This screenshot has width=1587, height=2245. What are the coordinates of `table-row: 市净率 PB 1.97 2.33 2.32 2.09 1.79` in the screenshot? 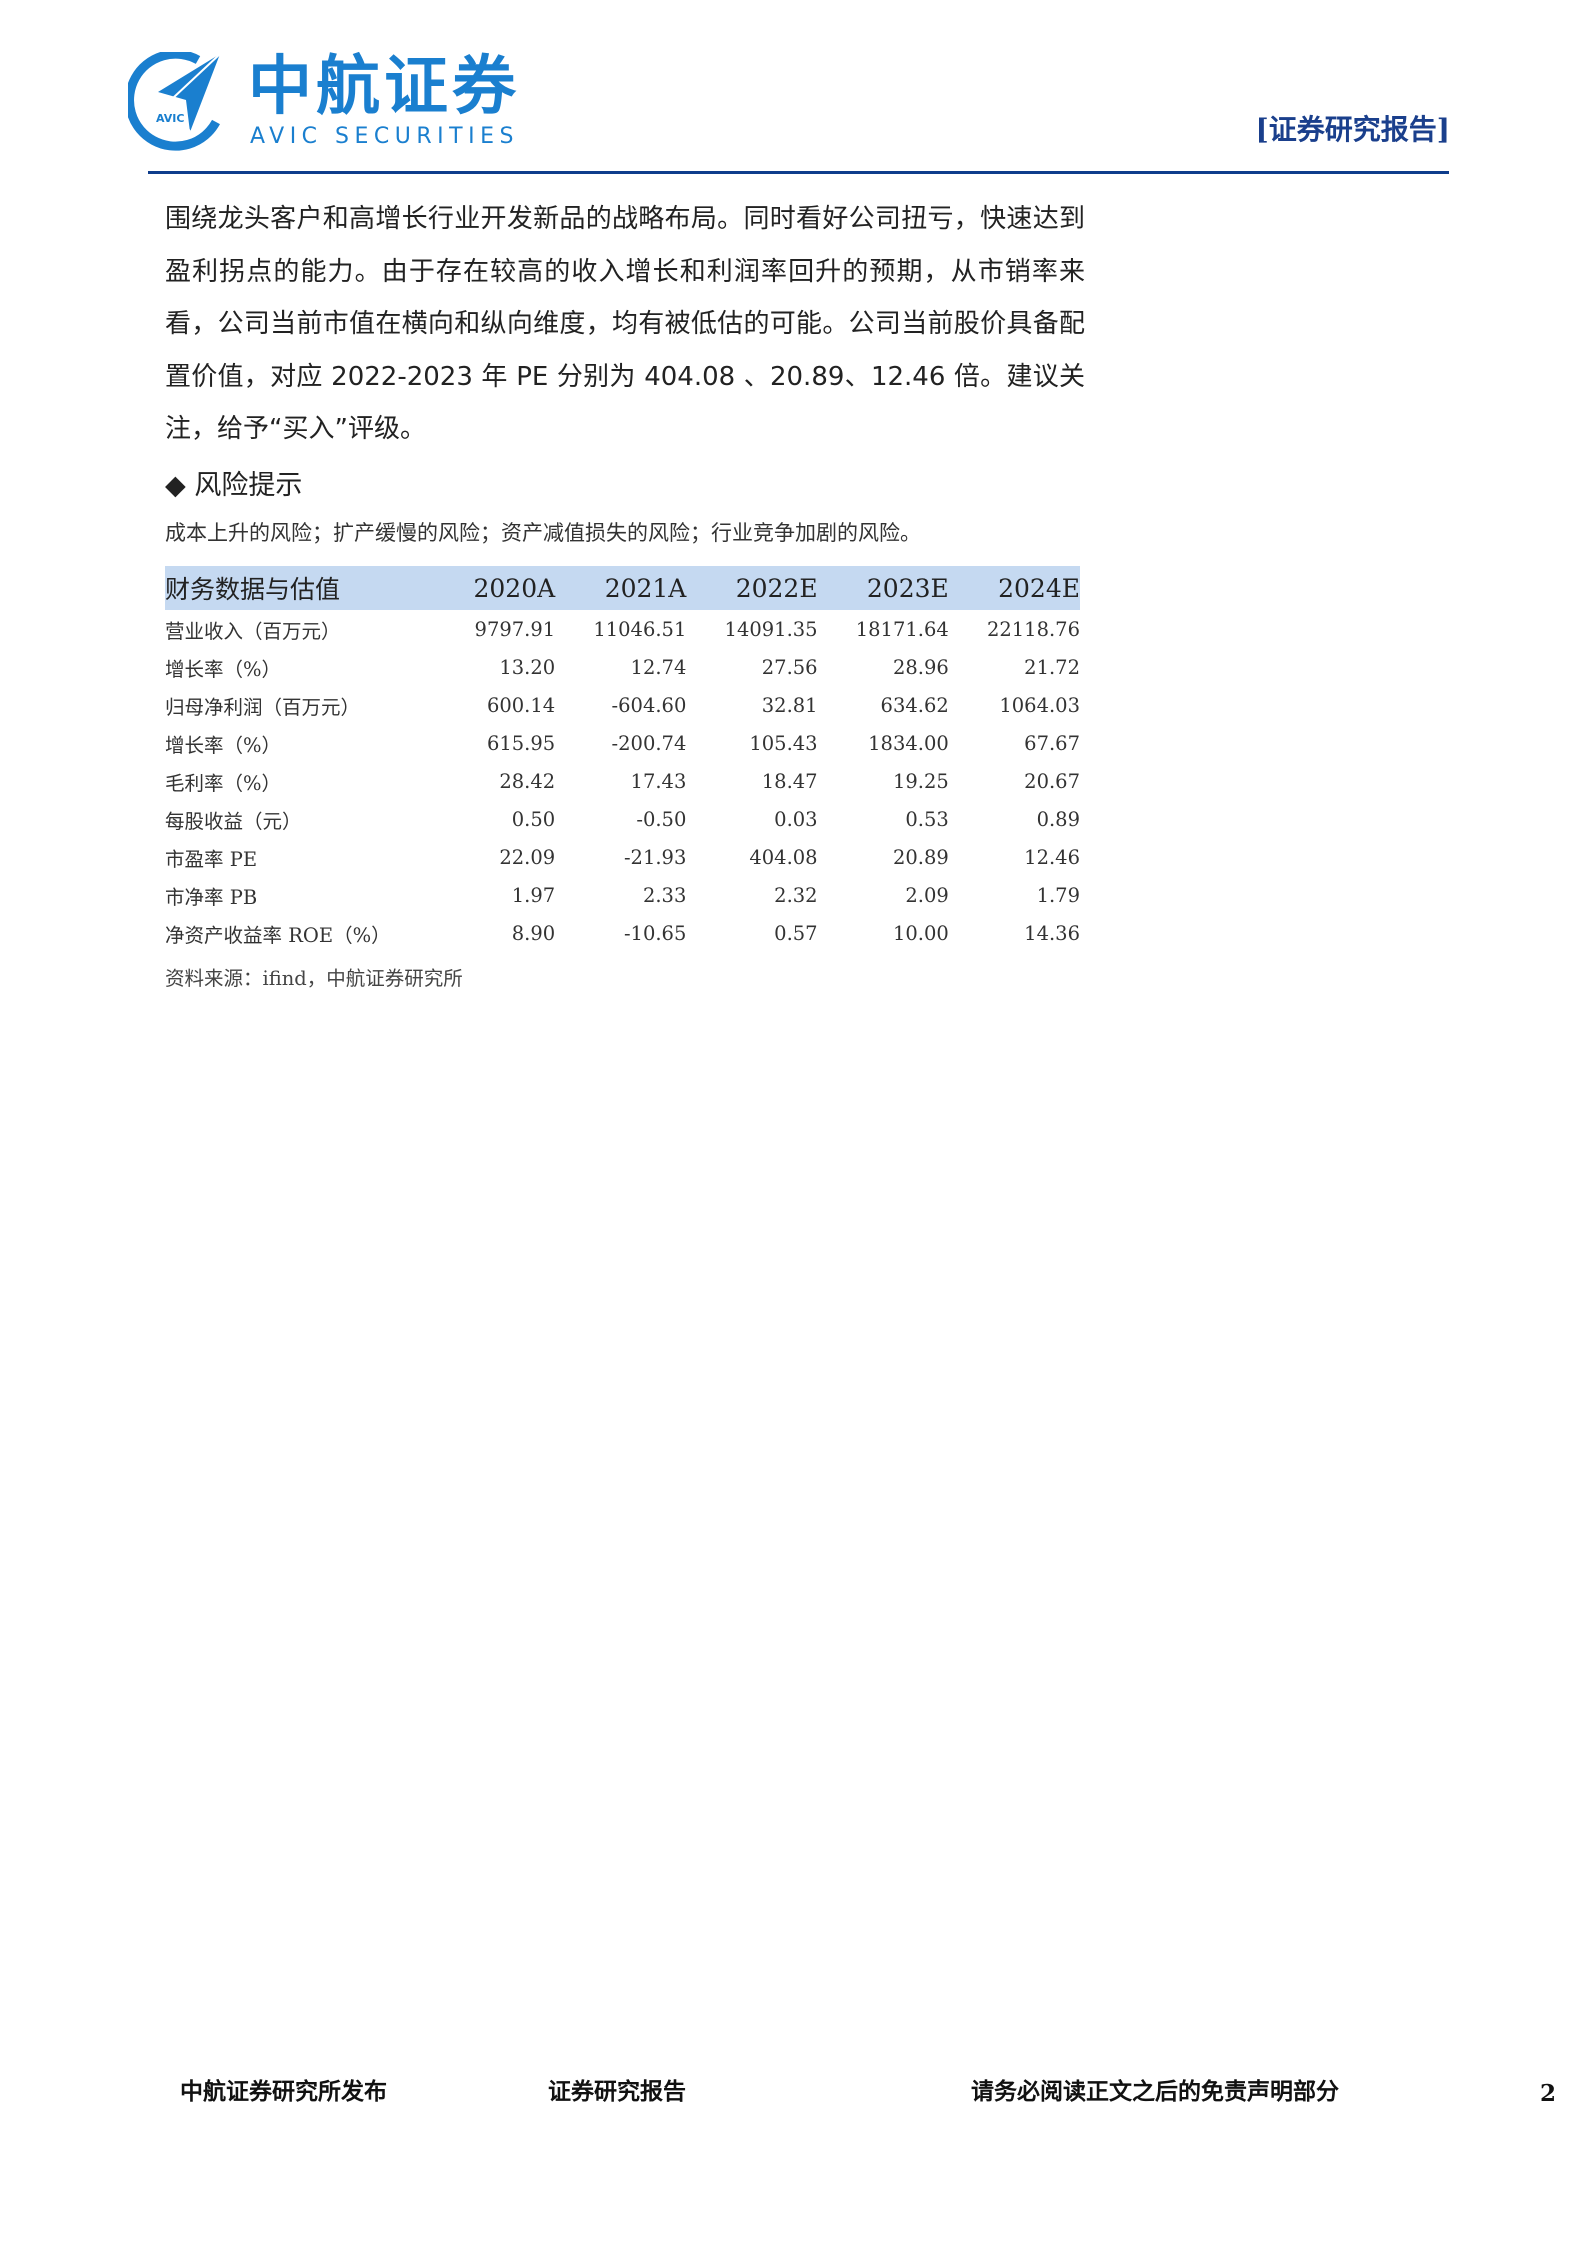 It's located at (622, 895).